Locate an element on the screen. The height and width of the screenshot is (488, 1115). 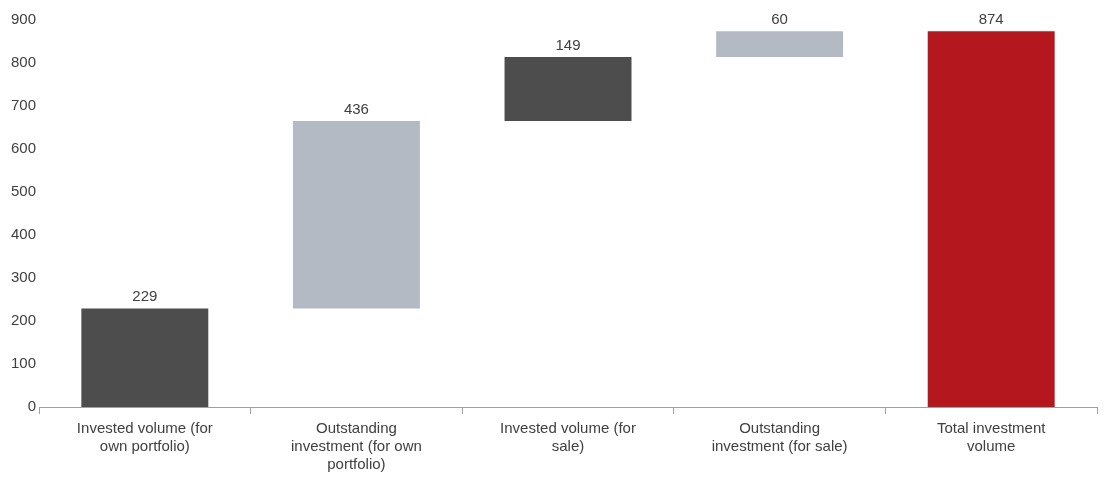
x-tick-label: Outstanding investment (for own portfolio) is located at coordinates (356, 446).